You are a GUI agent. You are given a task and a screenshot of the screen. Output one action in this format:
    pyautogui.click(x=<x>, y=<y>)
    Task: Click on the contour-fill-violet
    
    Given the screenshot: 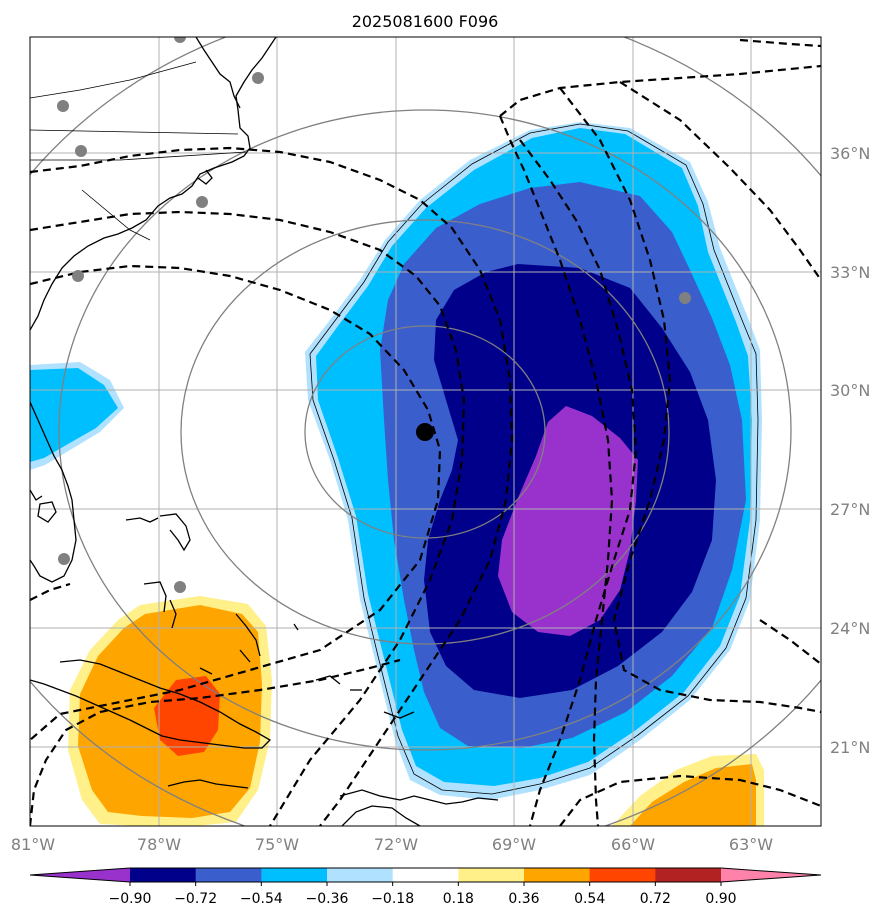 What is the action you would take?
    pyautogui.click(x=568, y=521)
    